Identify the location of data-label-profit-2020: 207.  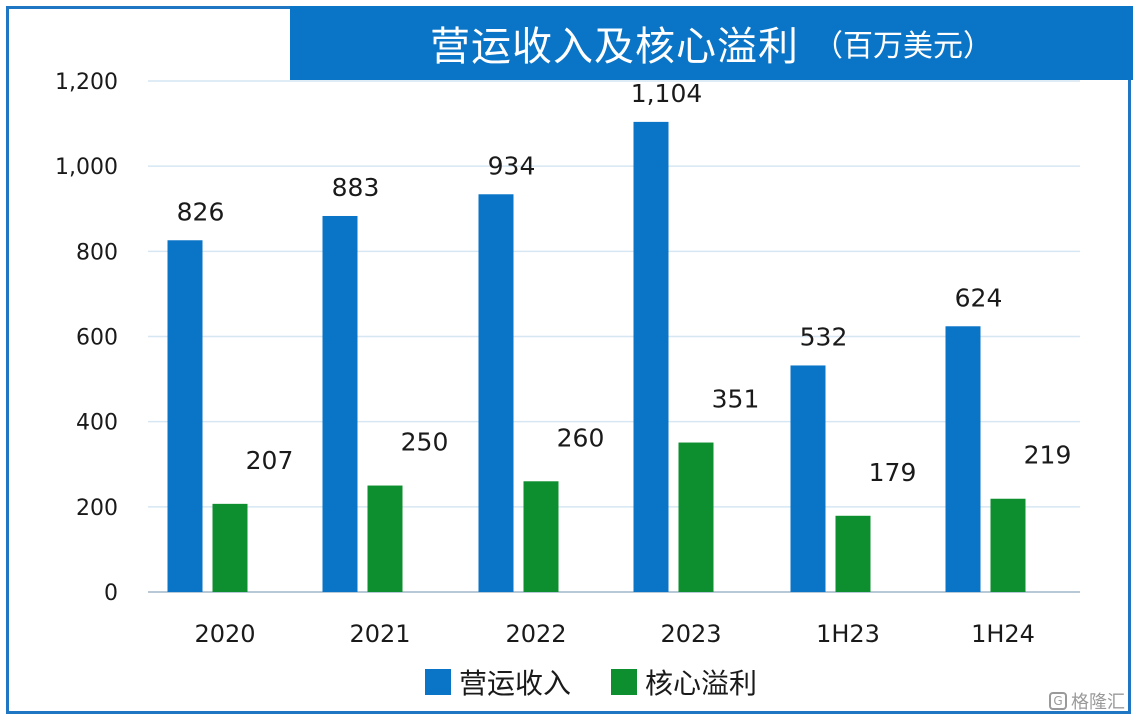
(270, 460).